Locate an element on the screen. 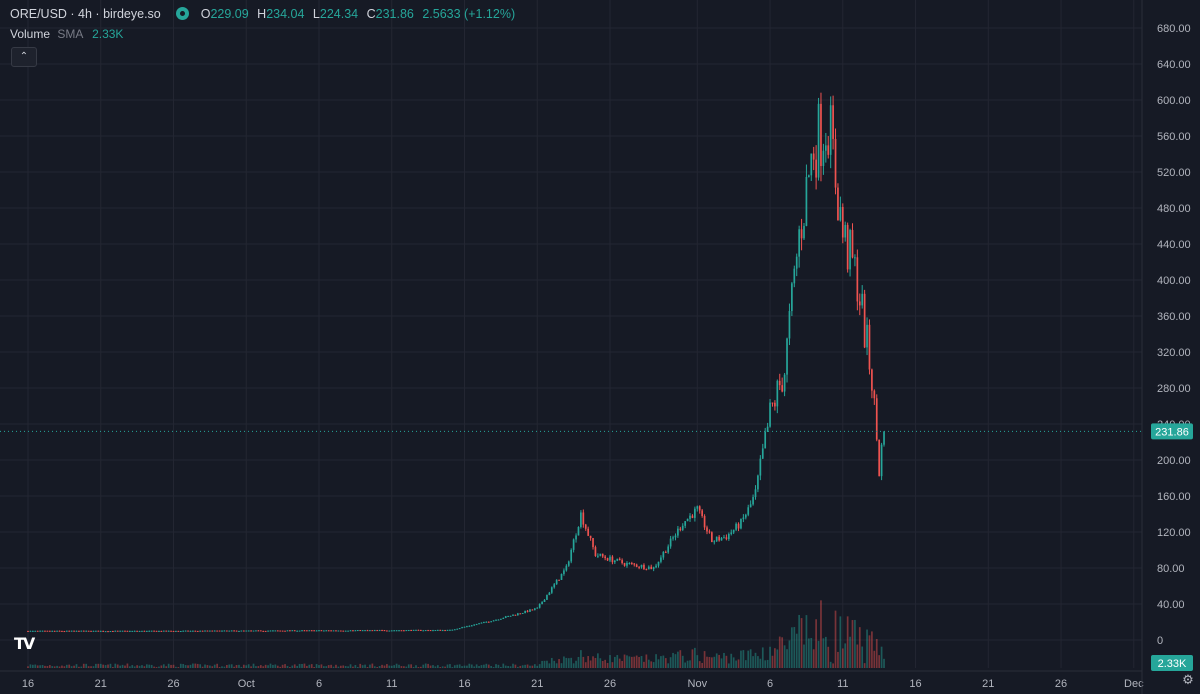  close-value: 231.86 is located at coordinates (394, 14).